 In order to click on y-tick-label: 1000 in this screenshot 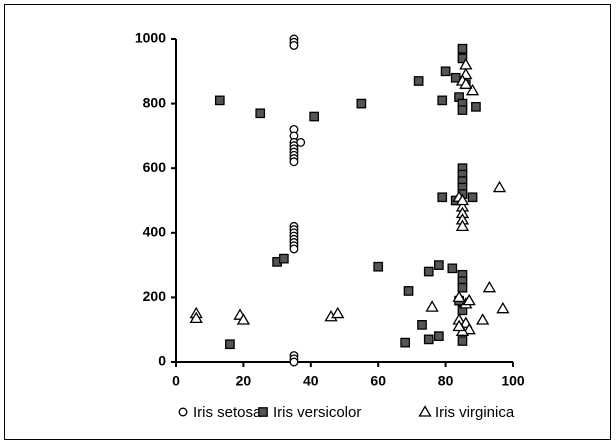, I will do `click(150, 38)`.